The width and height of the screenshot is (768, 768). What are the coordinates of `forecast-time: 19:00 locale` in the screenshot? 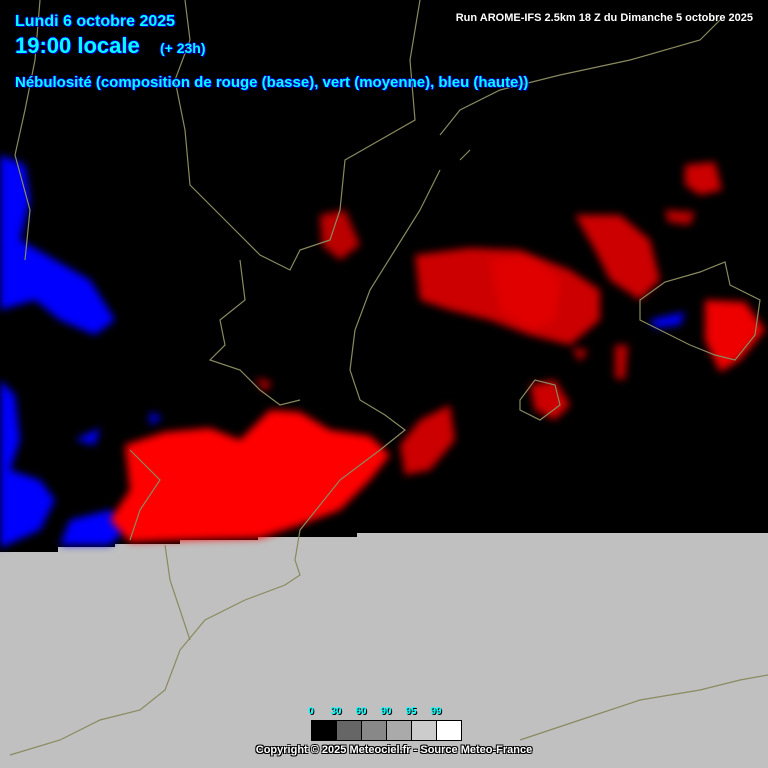 It's located at (77, 45).